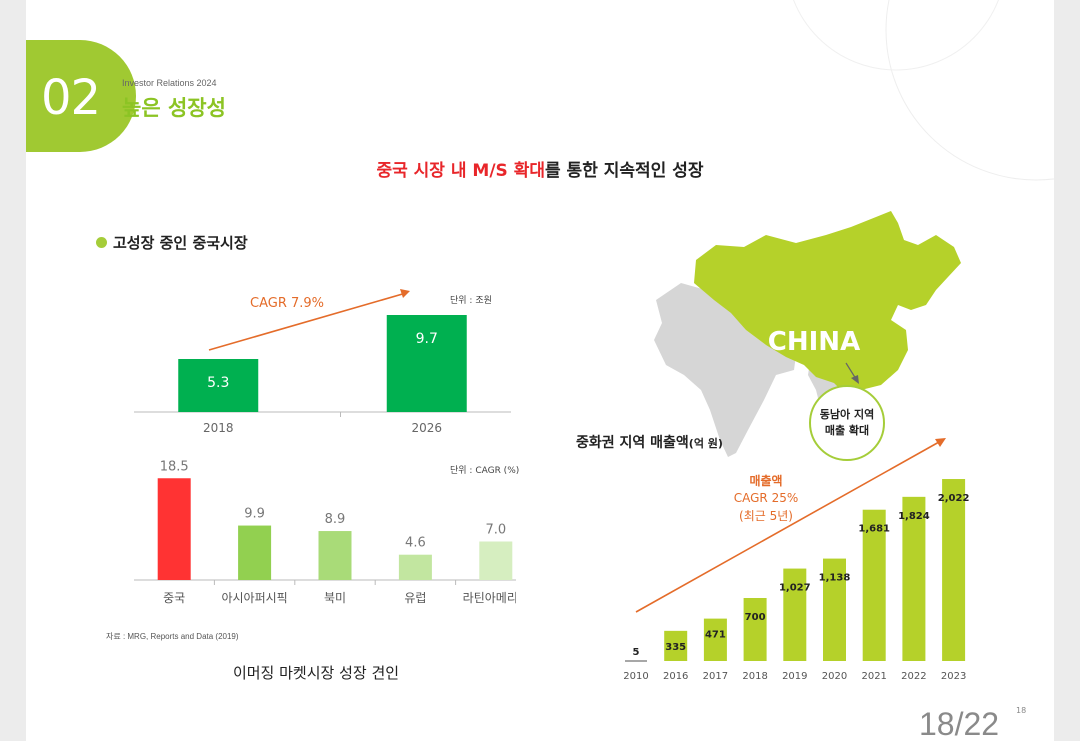 The image size is (1080, 741). I want to click on chart3-value-label: 1,138, so click(835, 578).